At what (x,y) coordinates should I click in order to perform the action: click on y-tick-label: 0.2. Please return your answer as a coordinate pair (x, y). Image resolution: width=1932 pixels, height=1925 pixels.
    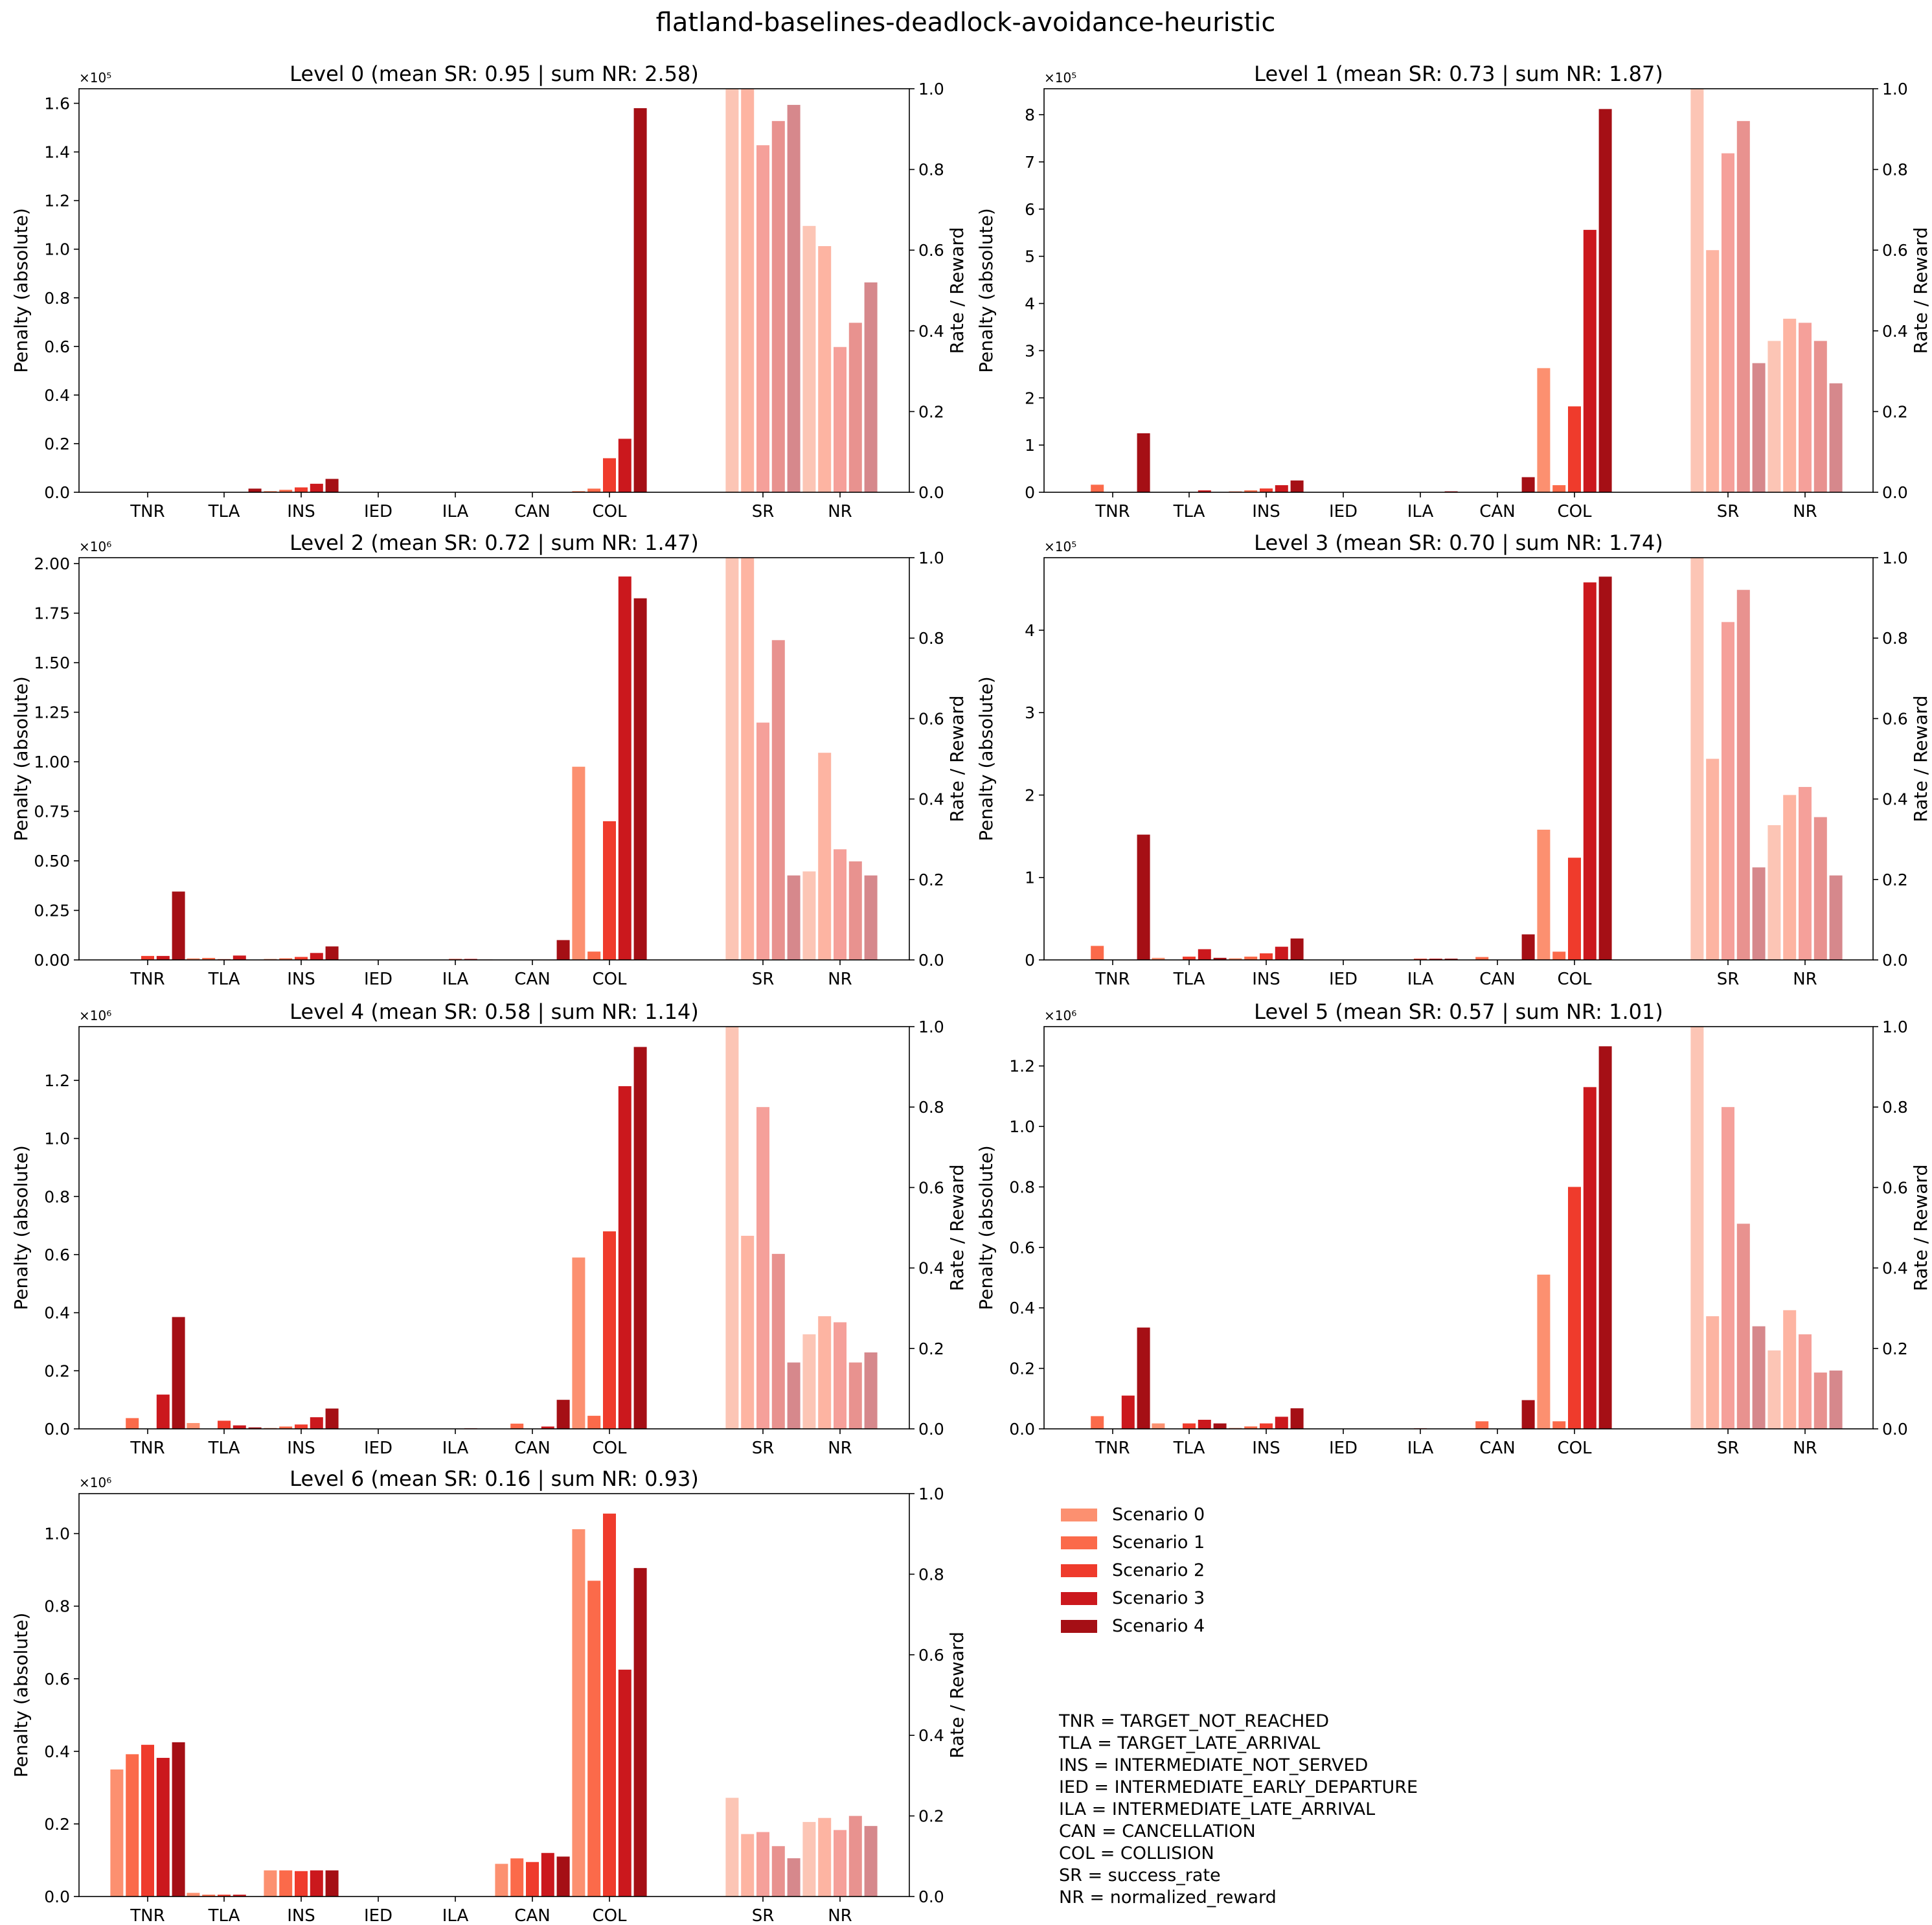
    Looking at the image, I should click on (57, 444).